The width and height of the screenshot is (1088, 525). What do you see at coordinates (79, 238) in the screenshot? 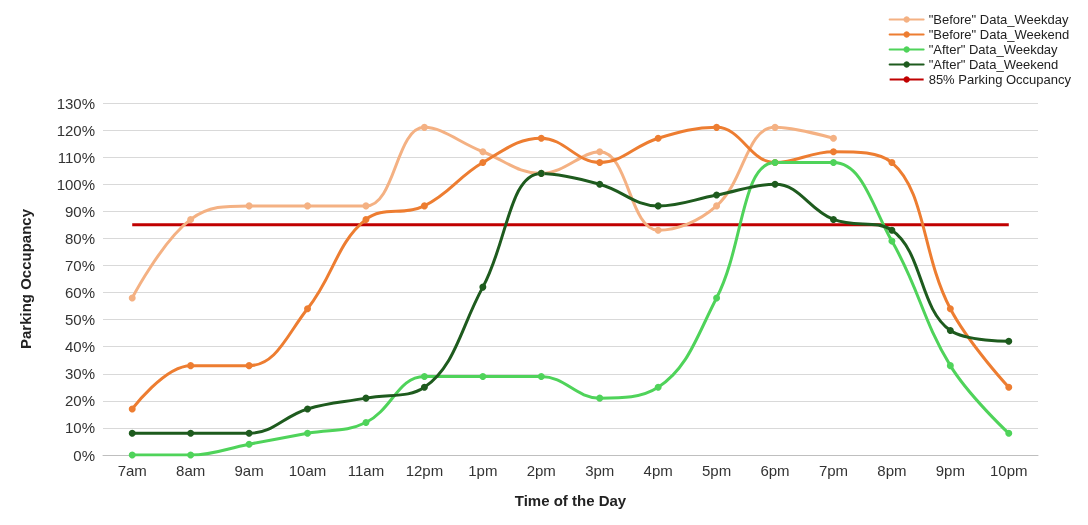
I see `y-tick-label: 80%` at bounding box center [79, 238].